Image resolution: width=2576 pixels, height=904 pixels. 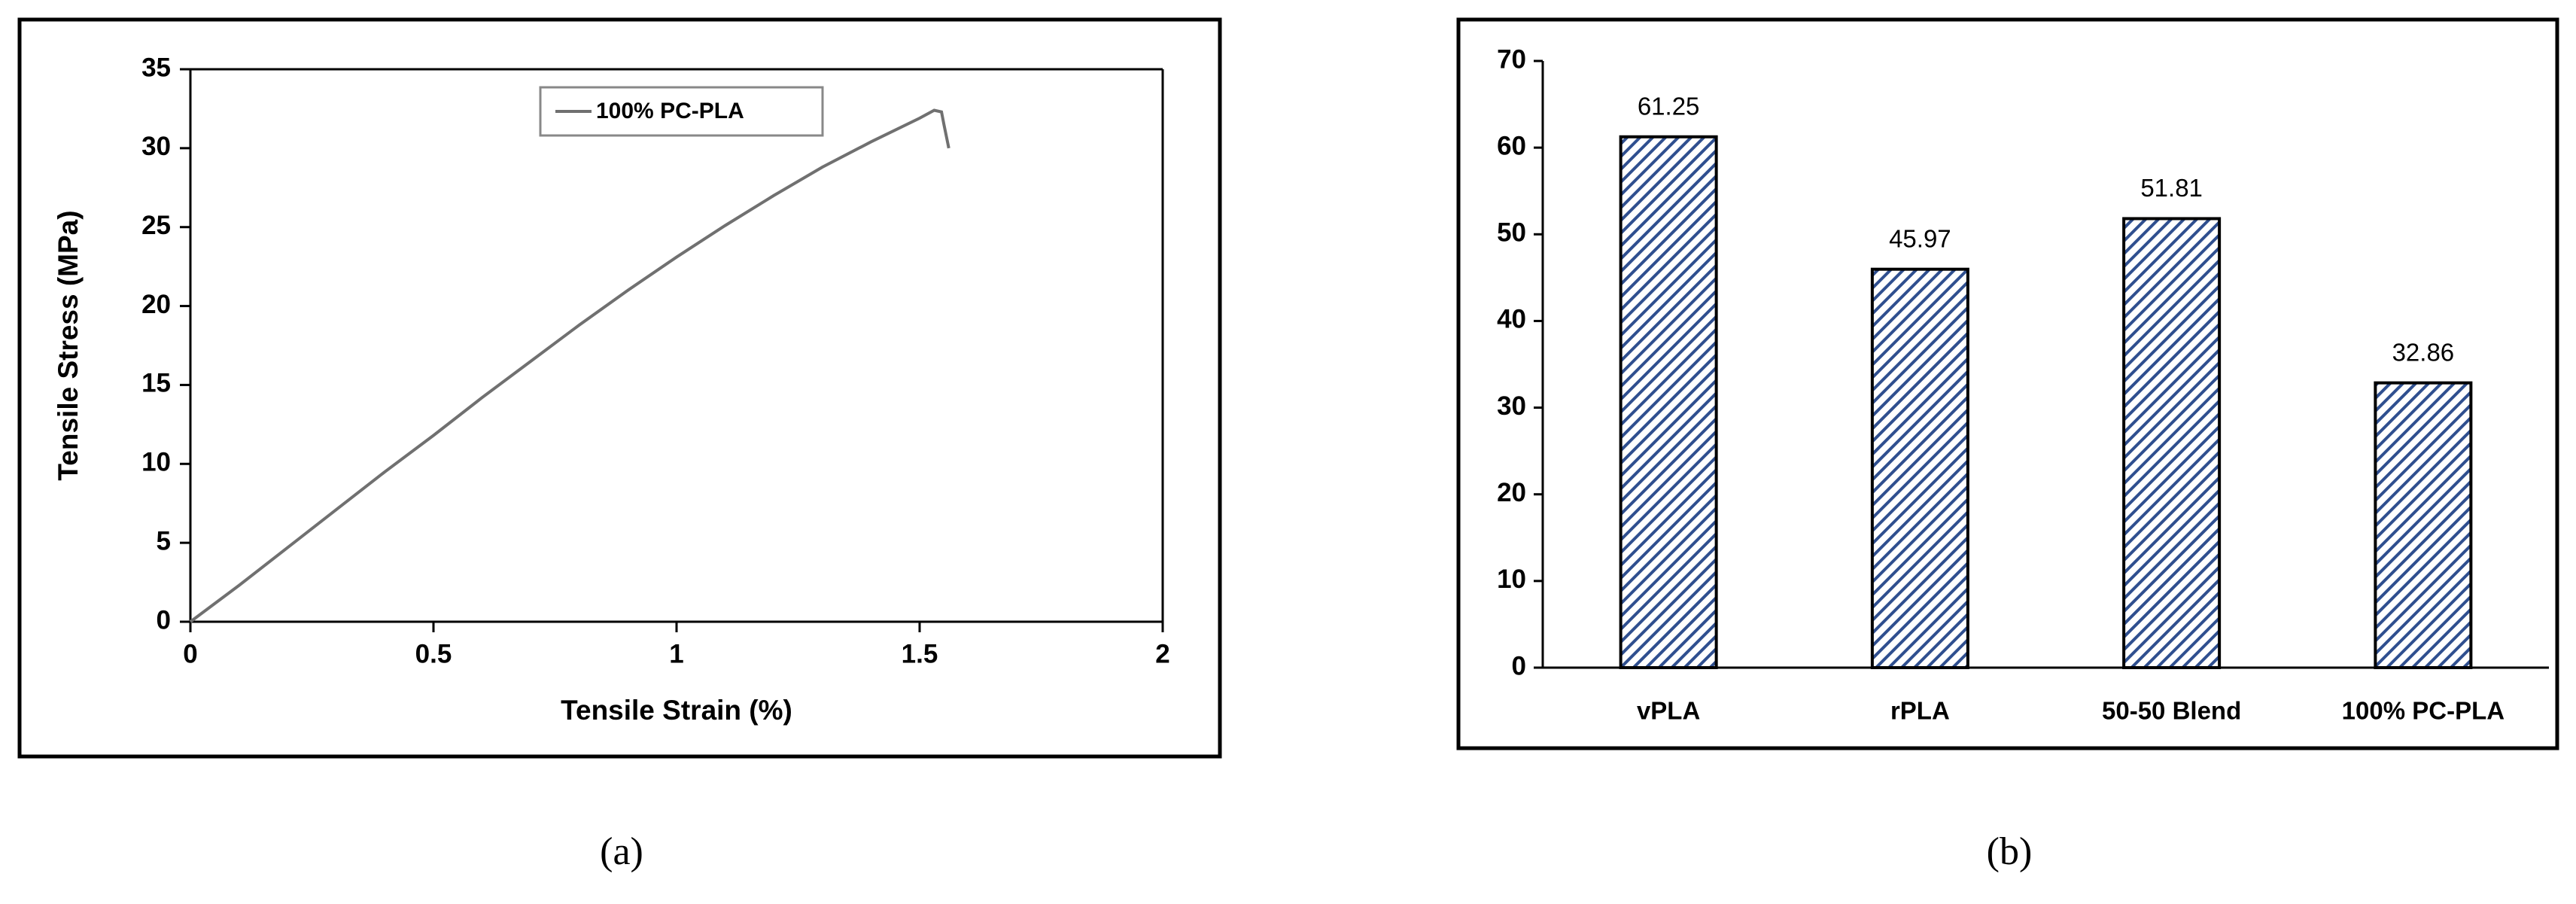 What do you see at coordinates (1162, 653) in the screenshot?
I see `x-tick-label: 2` at bounding box center [1162, 653].